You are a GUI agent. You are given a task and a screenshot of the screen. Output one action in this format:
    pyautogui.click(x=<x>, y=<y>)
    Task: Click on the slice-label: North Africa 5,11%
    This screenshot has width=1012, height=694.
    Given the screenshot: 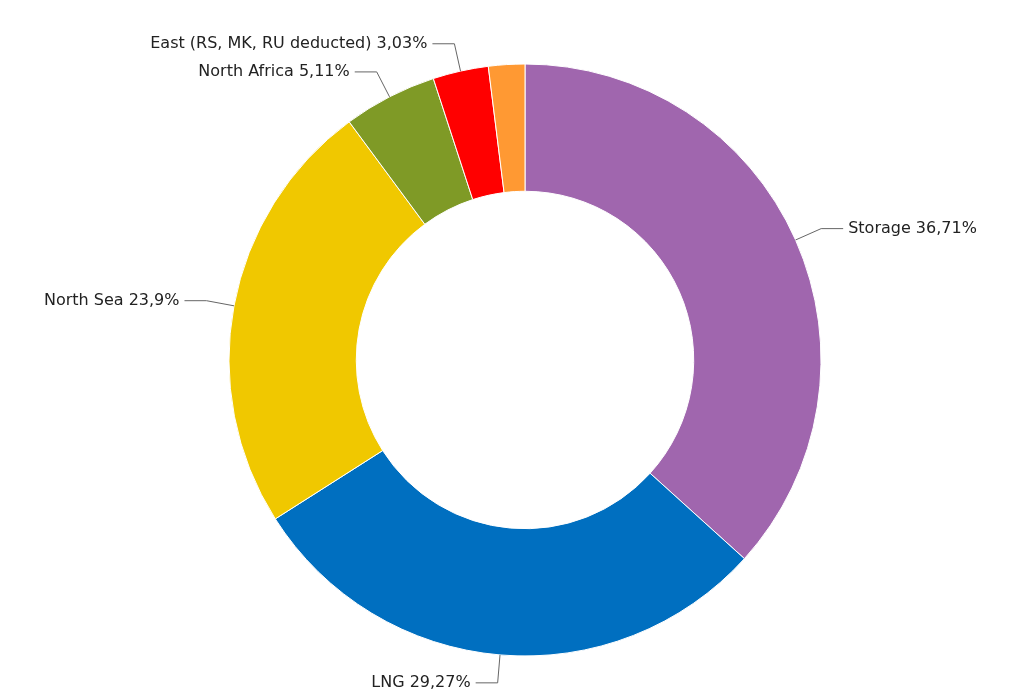 What is the action you would take?
    pyautogui.click(x=274, y=71)
    